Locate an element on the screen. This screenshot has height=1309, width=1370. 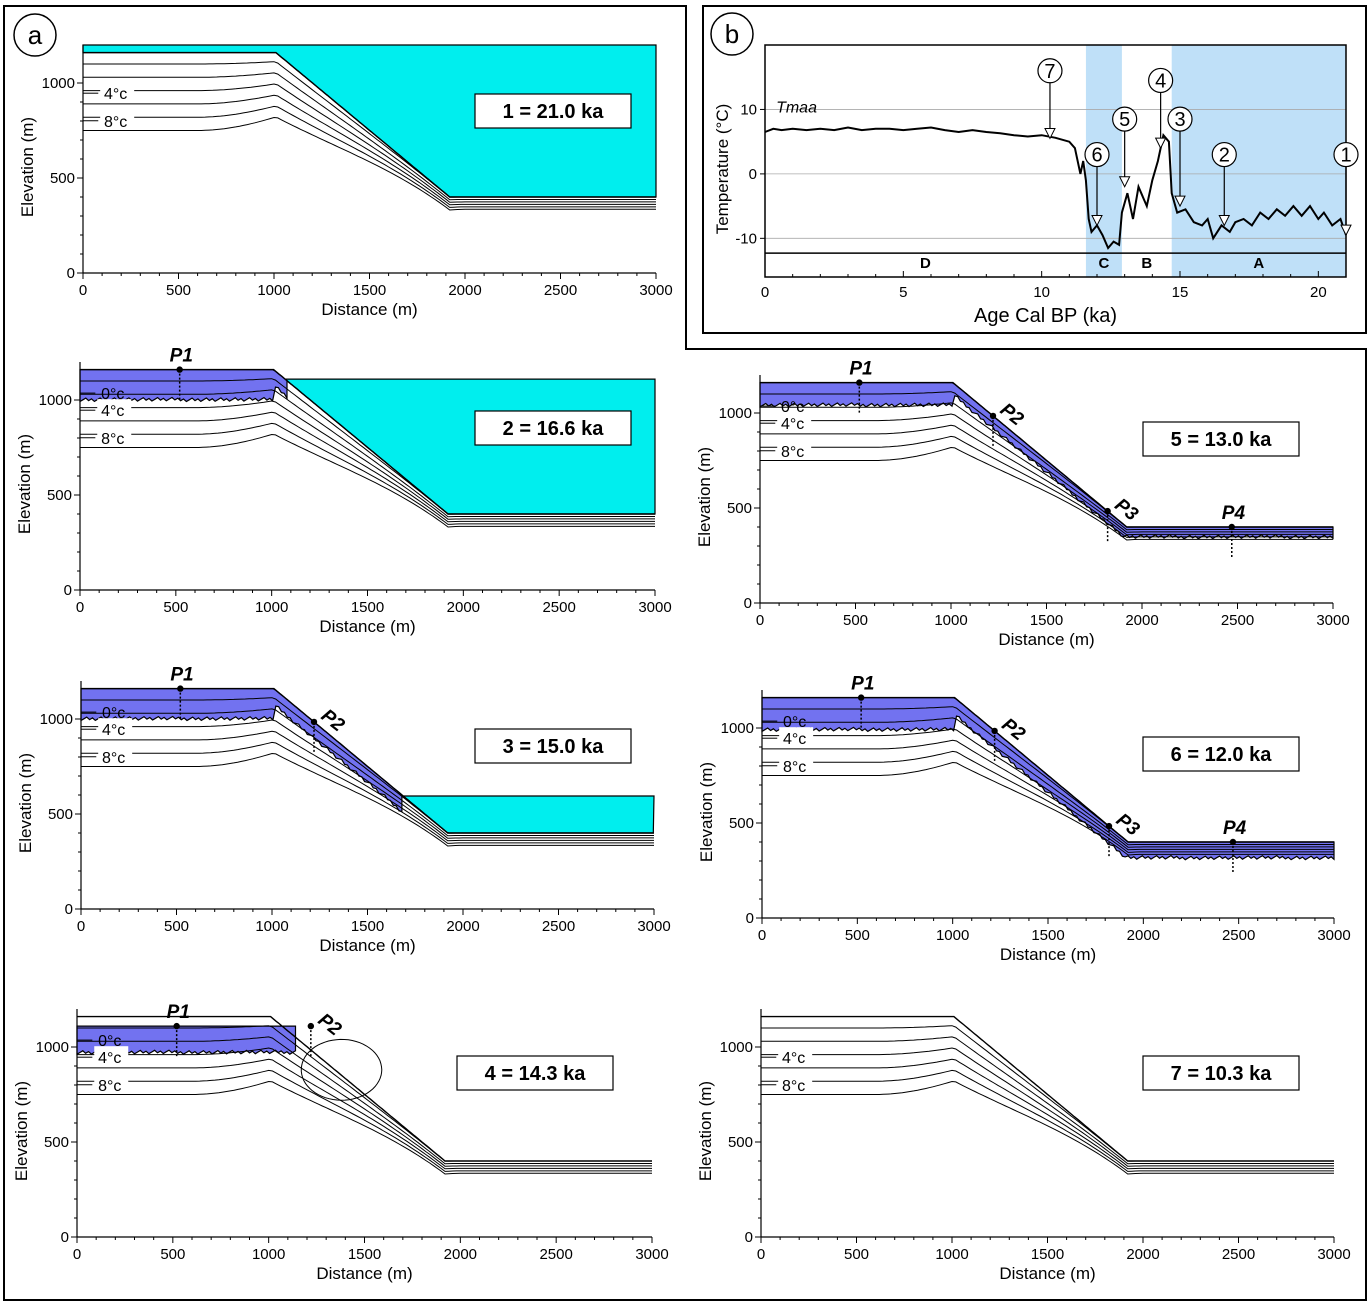
y-tick-label: -10 is located at coordinates (746, 238).